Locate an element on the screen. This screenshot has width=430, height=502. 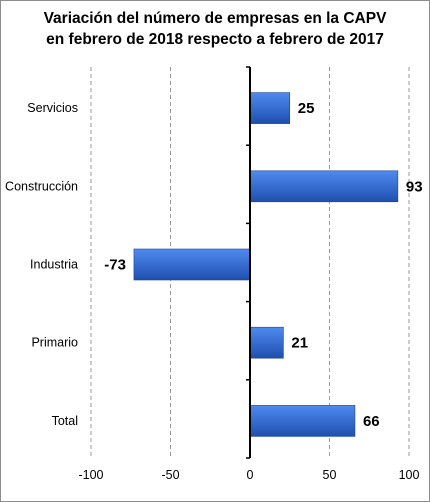
data-label: 66 is located at coordinates (371, 421).